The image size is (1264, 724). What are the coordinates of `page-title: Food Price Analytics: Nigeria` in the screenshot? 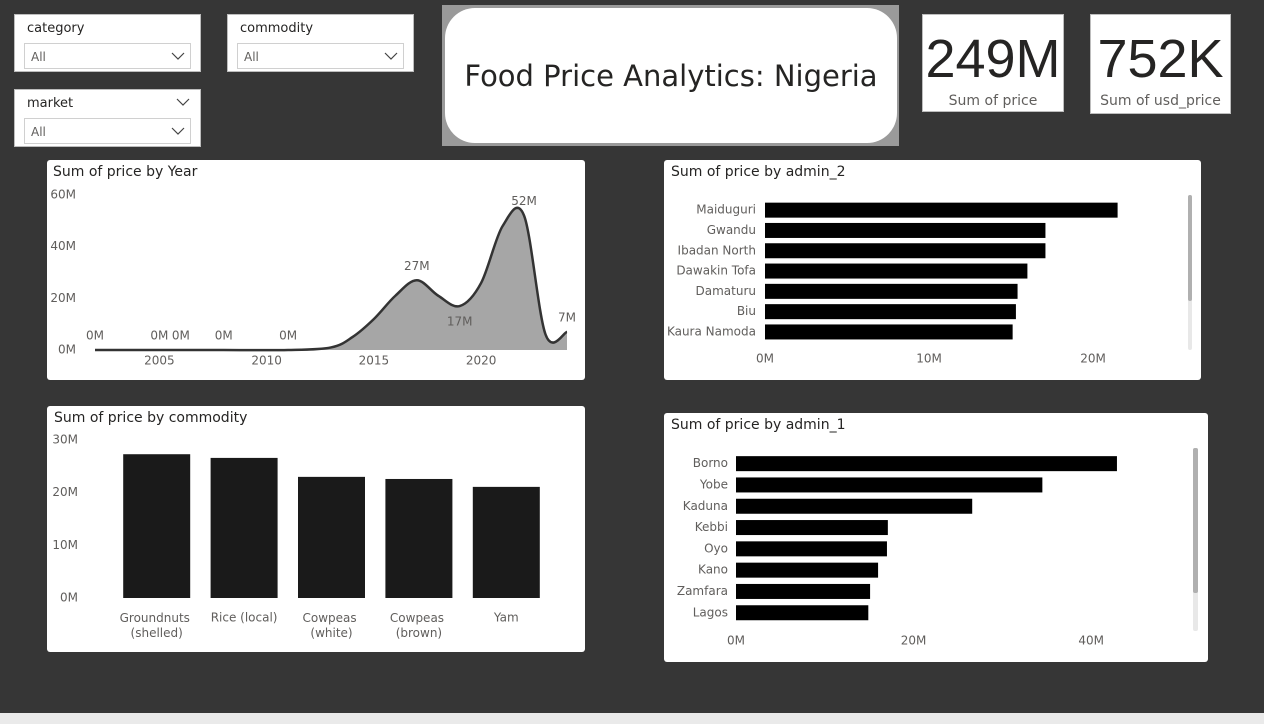 It's located at (671, 75).